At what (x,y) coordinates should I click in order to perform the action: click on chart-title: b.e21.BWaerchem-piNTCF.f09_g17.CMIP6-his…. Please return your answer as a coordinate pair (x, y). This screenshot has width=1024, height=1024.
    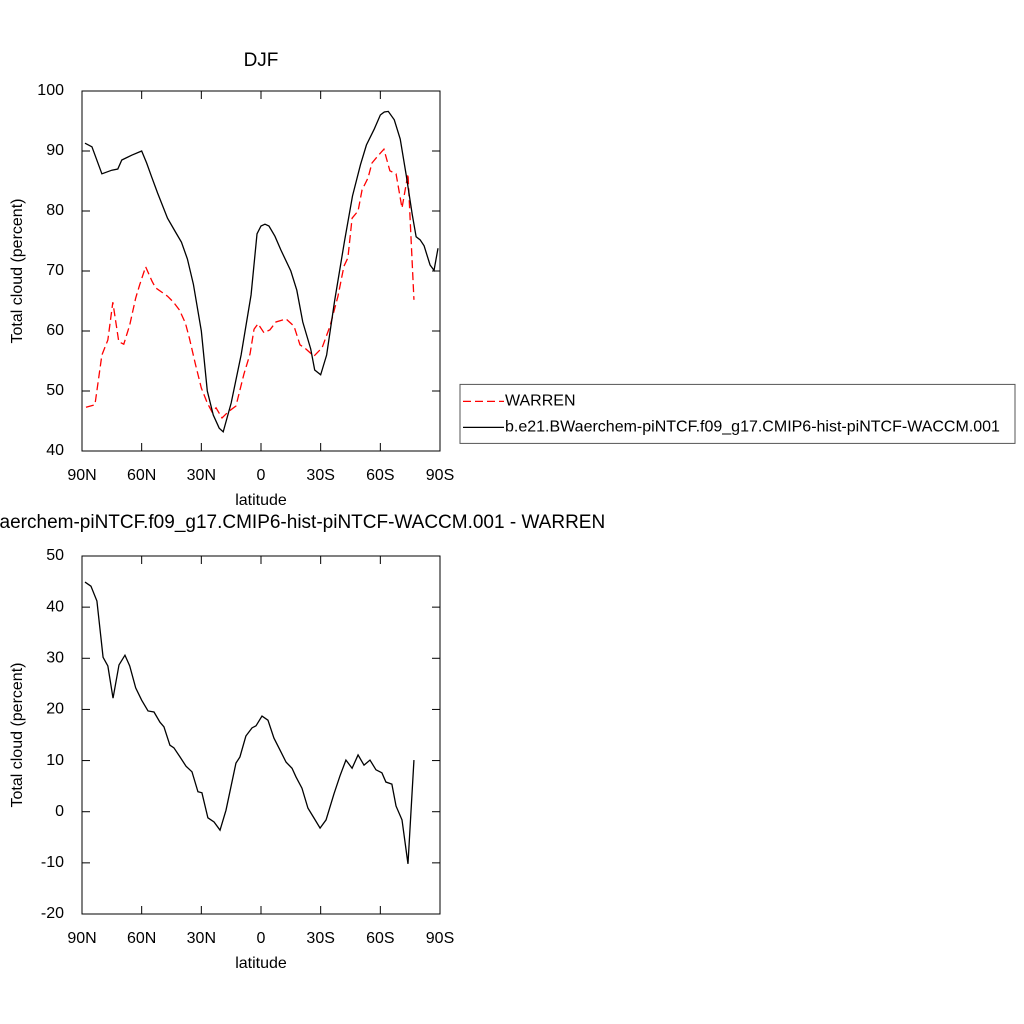
    Looking at the image, I should click on (302, 522).